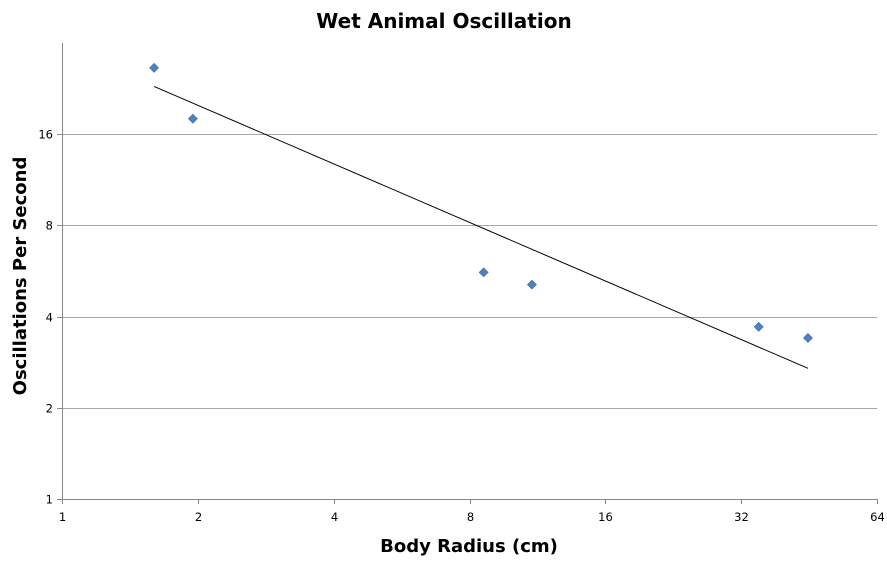 This screenshot has height=565, width=887. I want to click on x-tick-label: 64, so click(877, 517).